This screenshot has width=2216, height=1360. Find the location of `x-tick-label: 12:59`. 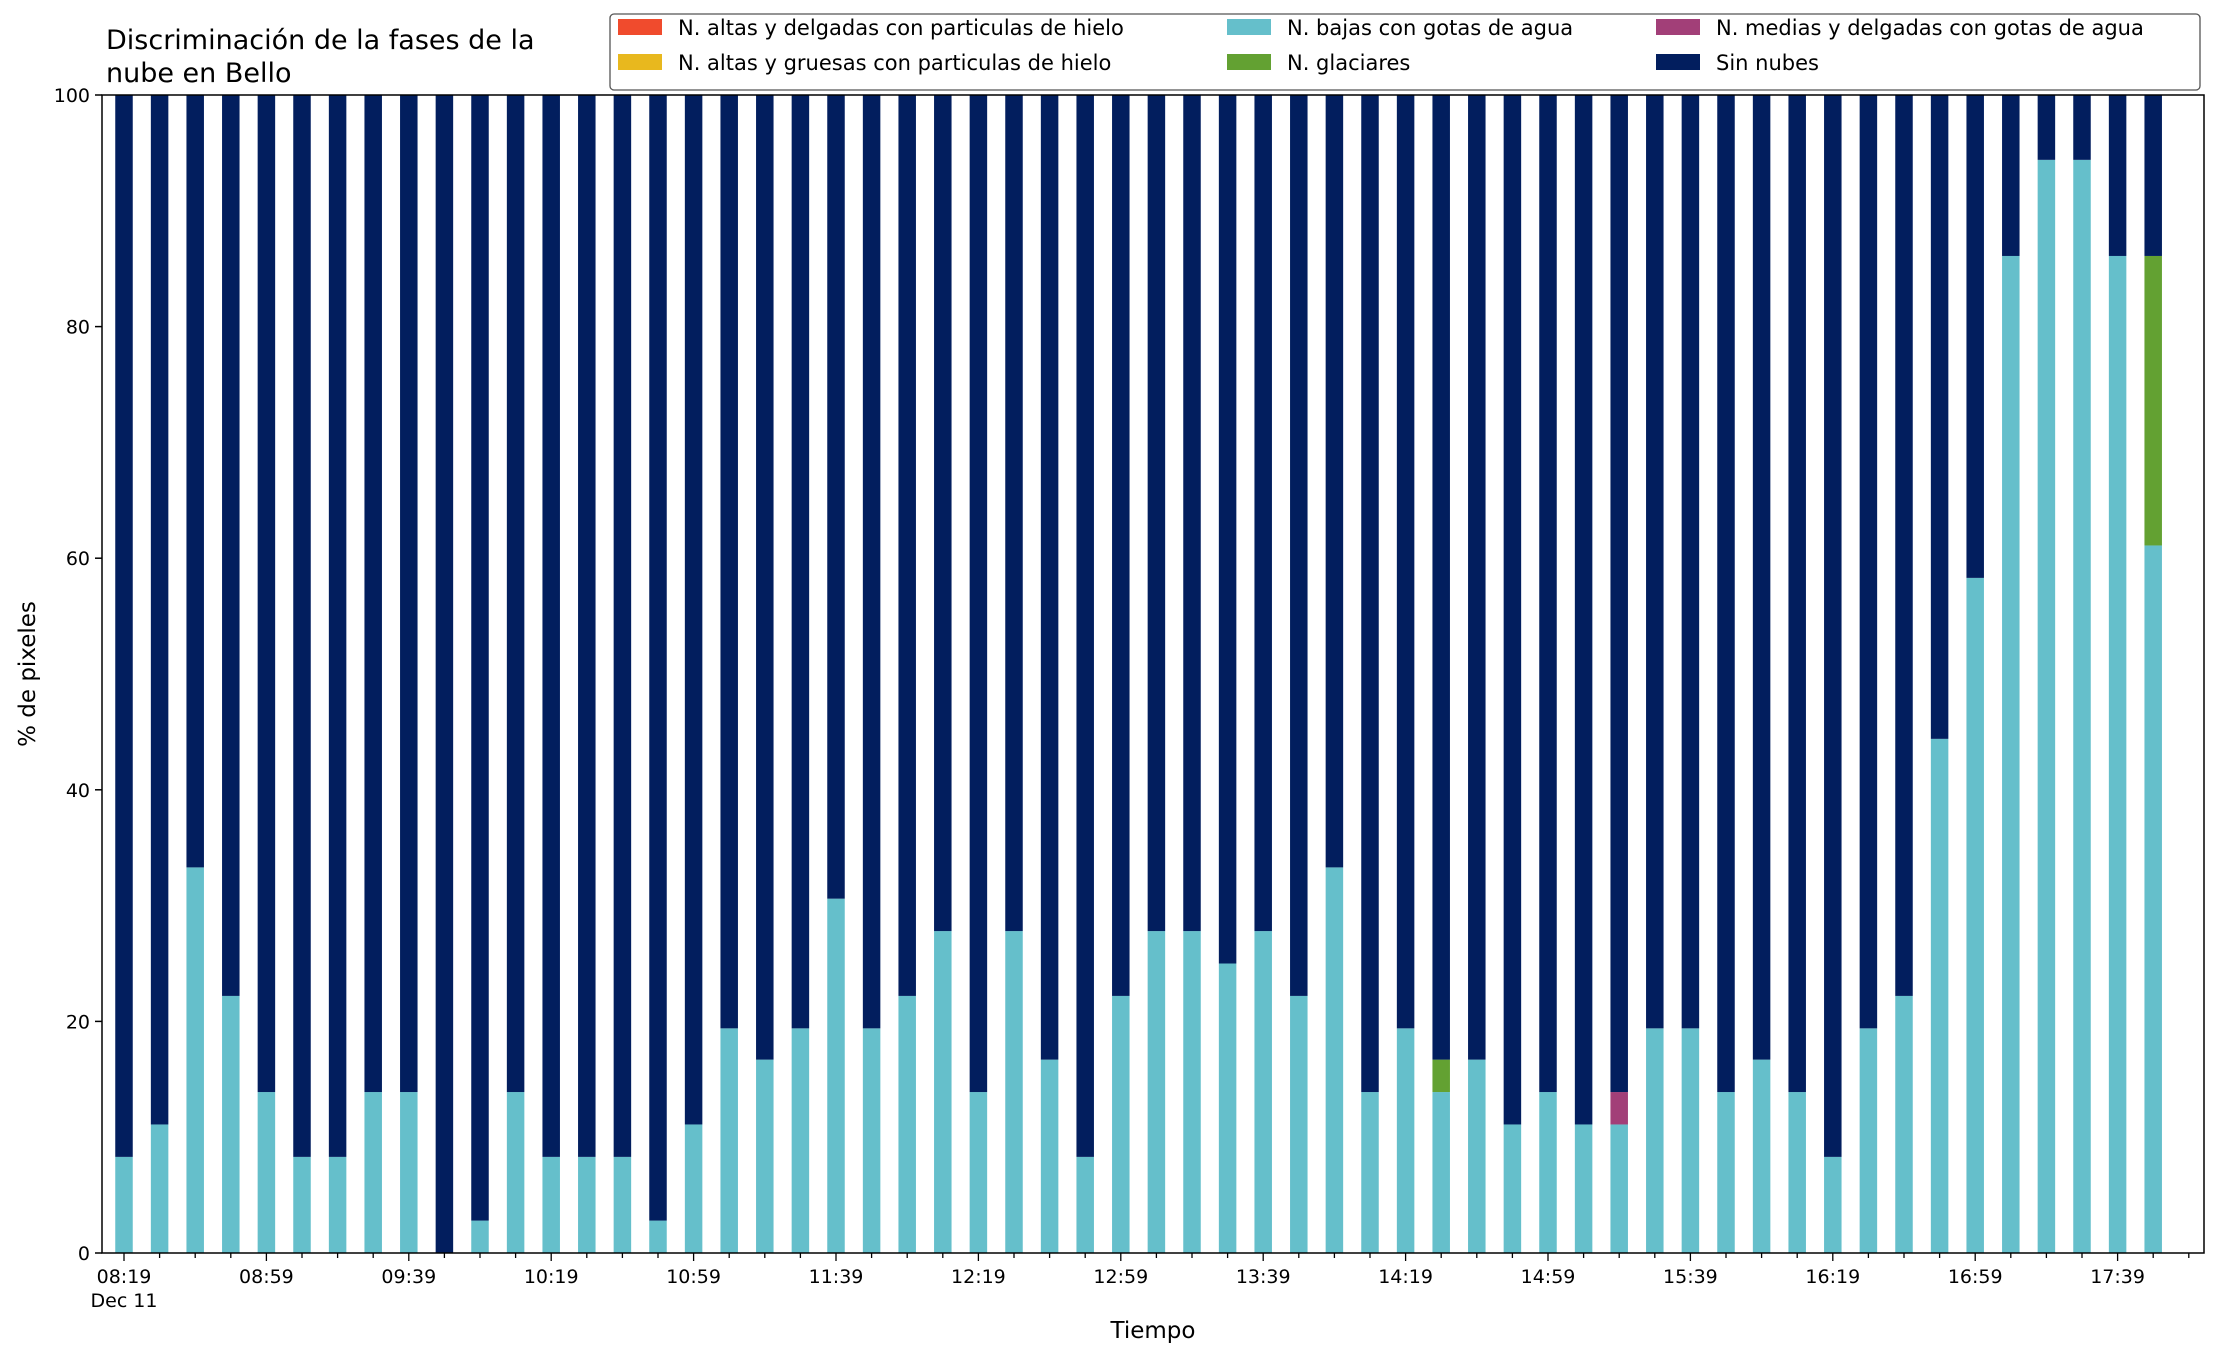

x-tick-label: 12:59 is located at coordinates (1120, 1277).